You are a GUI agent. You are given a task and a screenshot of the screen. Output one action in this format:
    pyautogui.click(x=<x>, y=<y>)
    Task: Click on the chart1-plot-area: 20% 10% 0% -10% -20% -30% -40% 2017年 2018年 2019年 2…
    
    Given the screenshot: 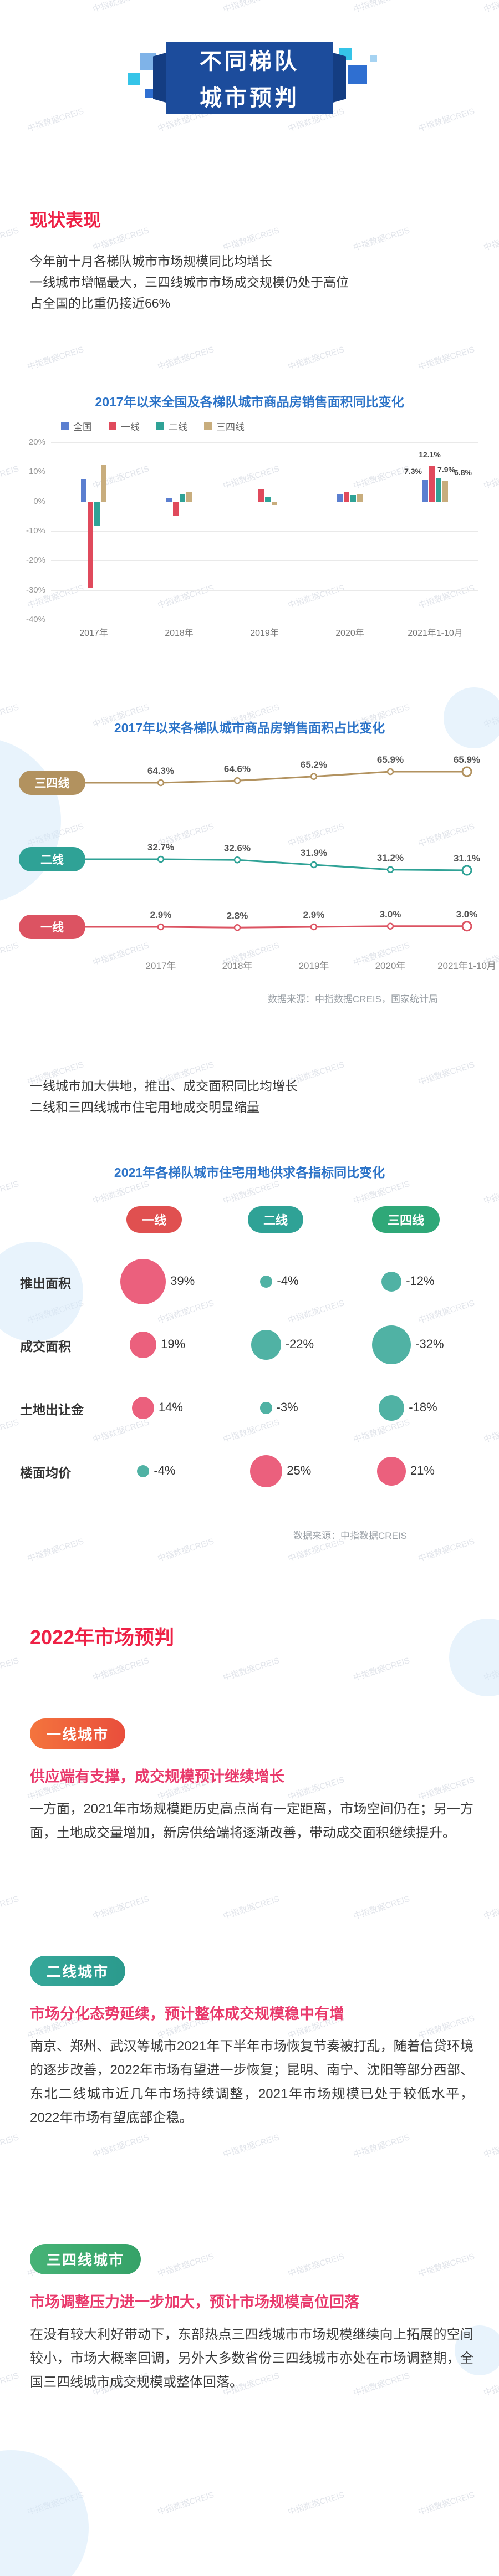 What is the action you would take?
    pyautogui.click(x=252, y=537)
    